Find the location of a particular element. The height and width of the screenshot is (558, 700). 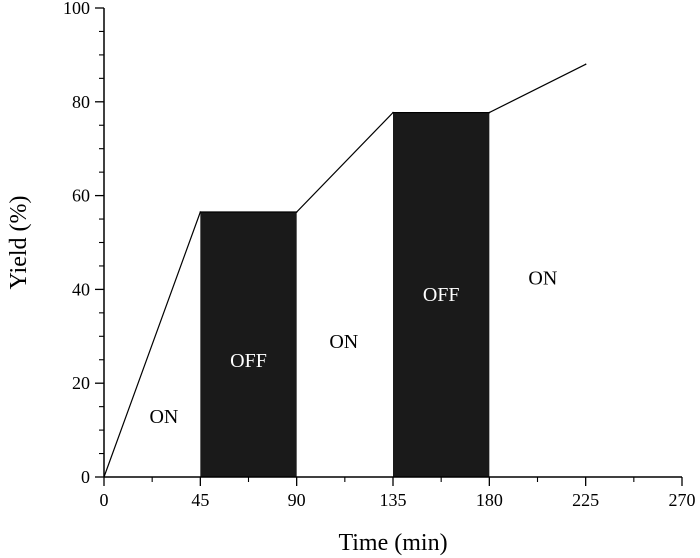

x-tick-label: 90 is located at coordinates (297, 500).